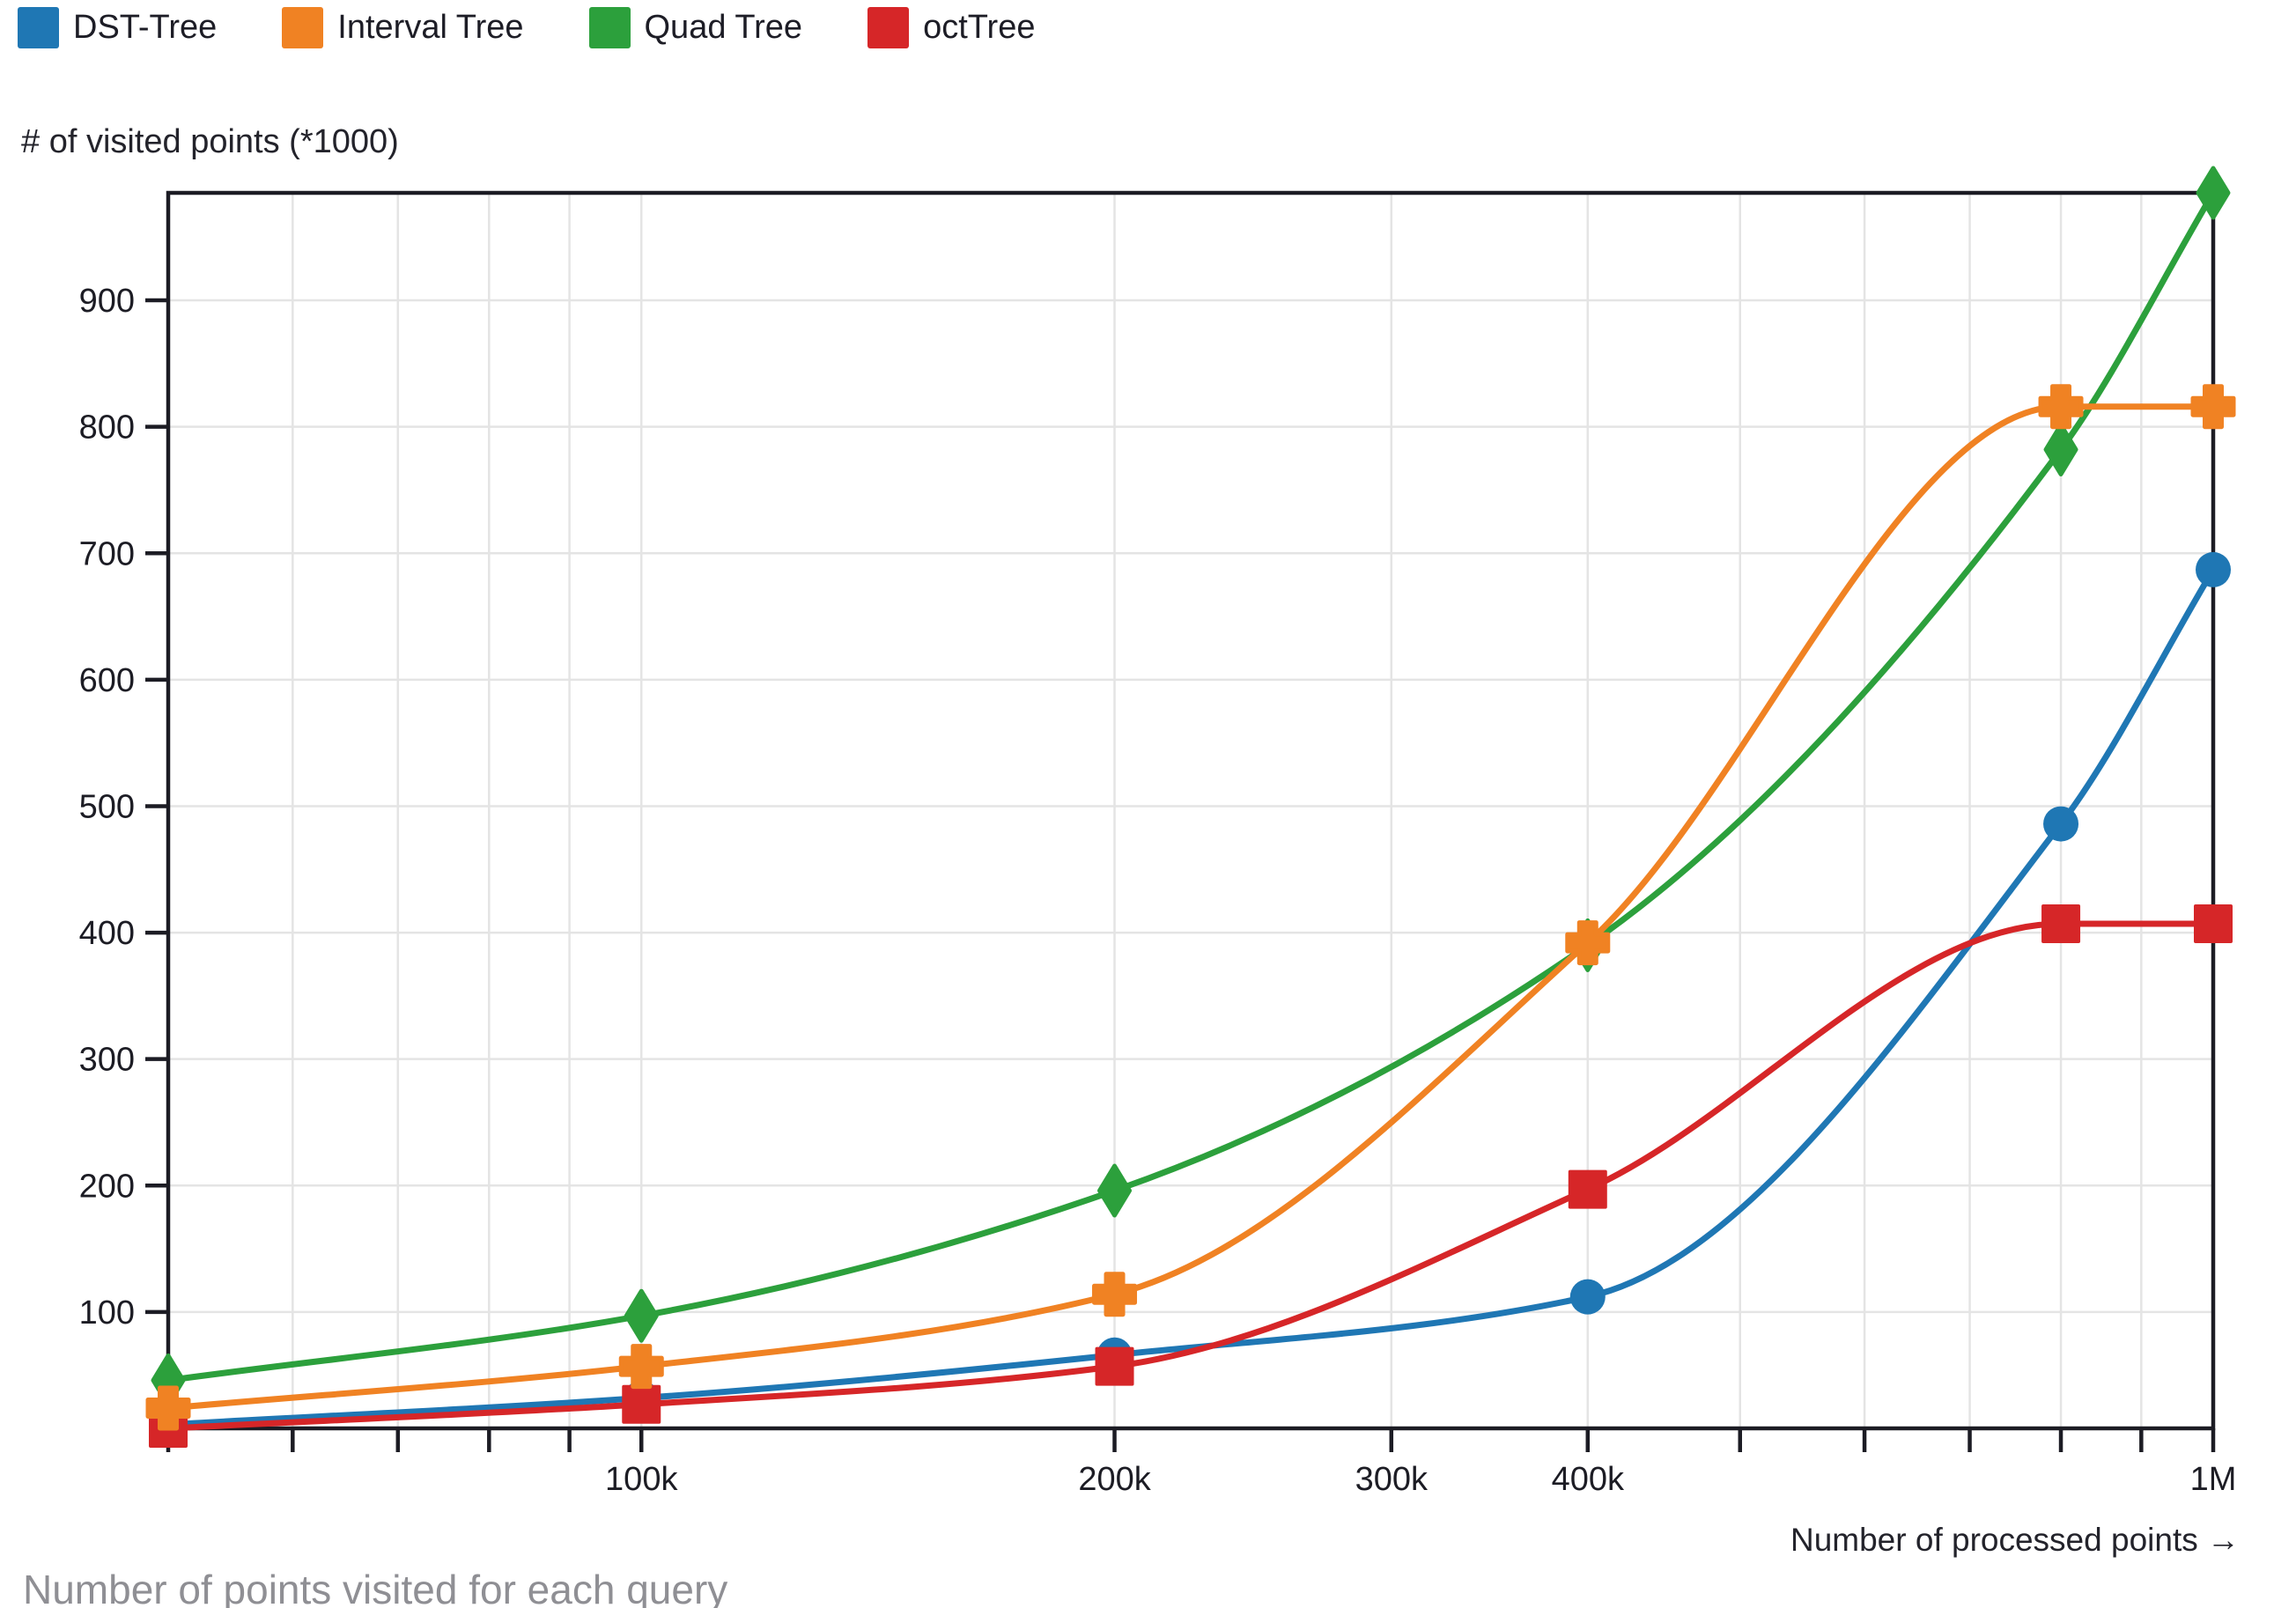 The height and width of the screenshot is (1608, 2296). I want to click on legend-item-interval-tree: Interval Tree, so click(403, 27).